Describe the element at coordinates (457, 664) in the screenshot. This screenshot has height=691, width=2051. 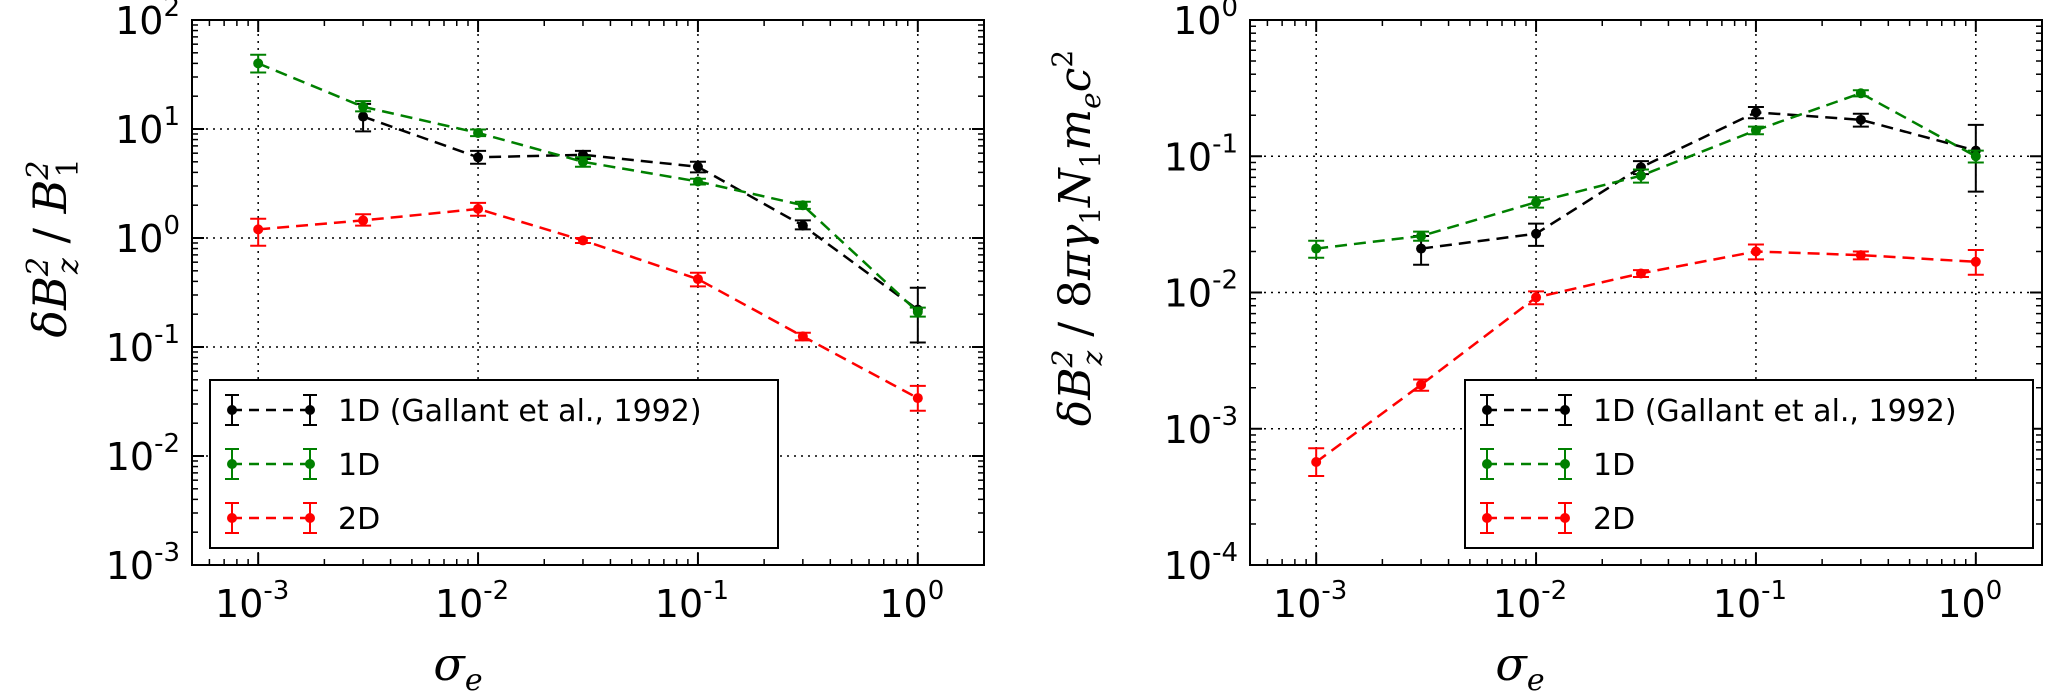
I see `left-x-axis-label: σe` at that location.